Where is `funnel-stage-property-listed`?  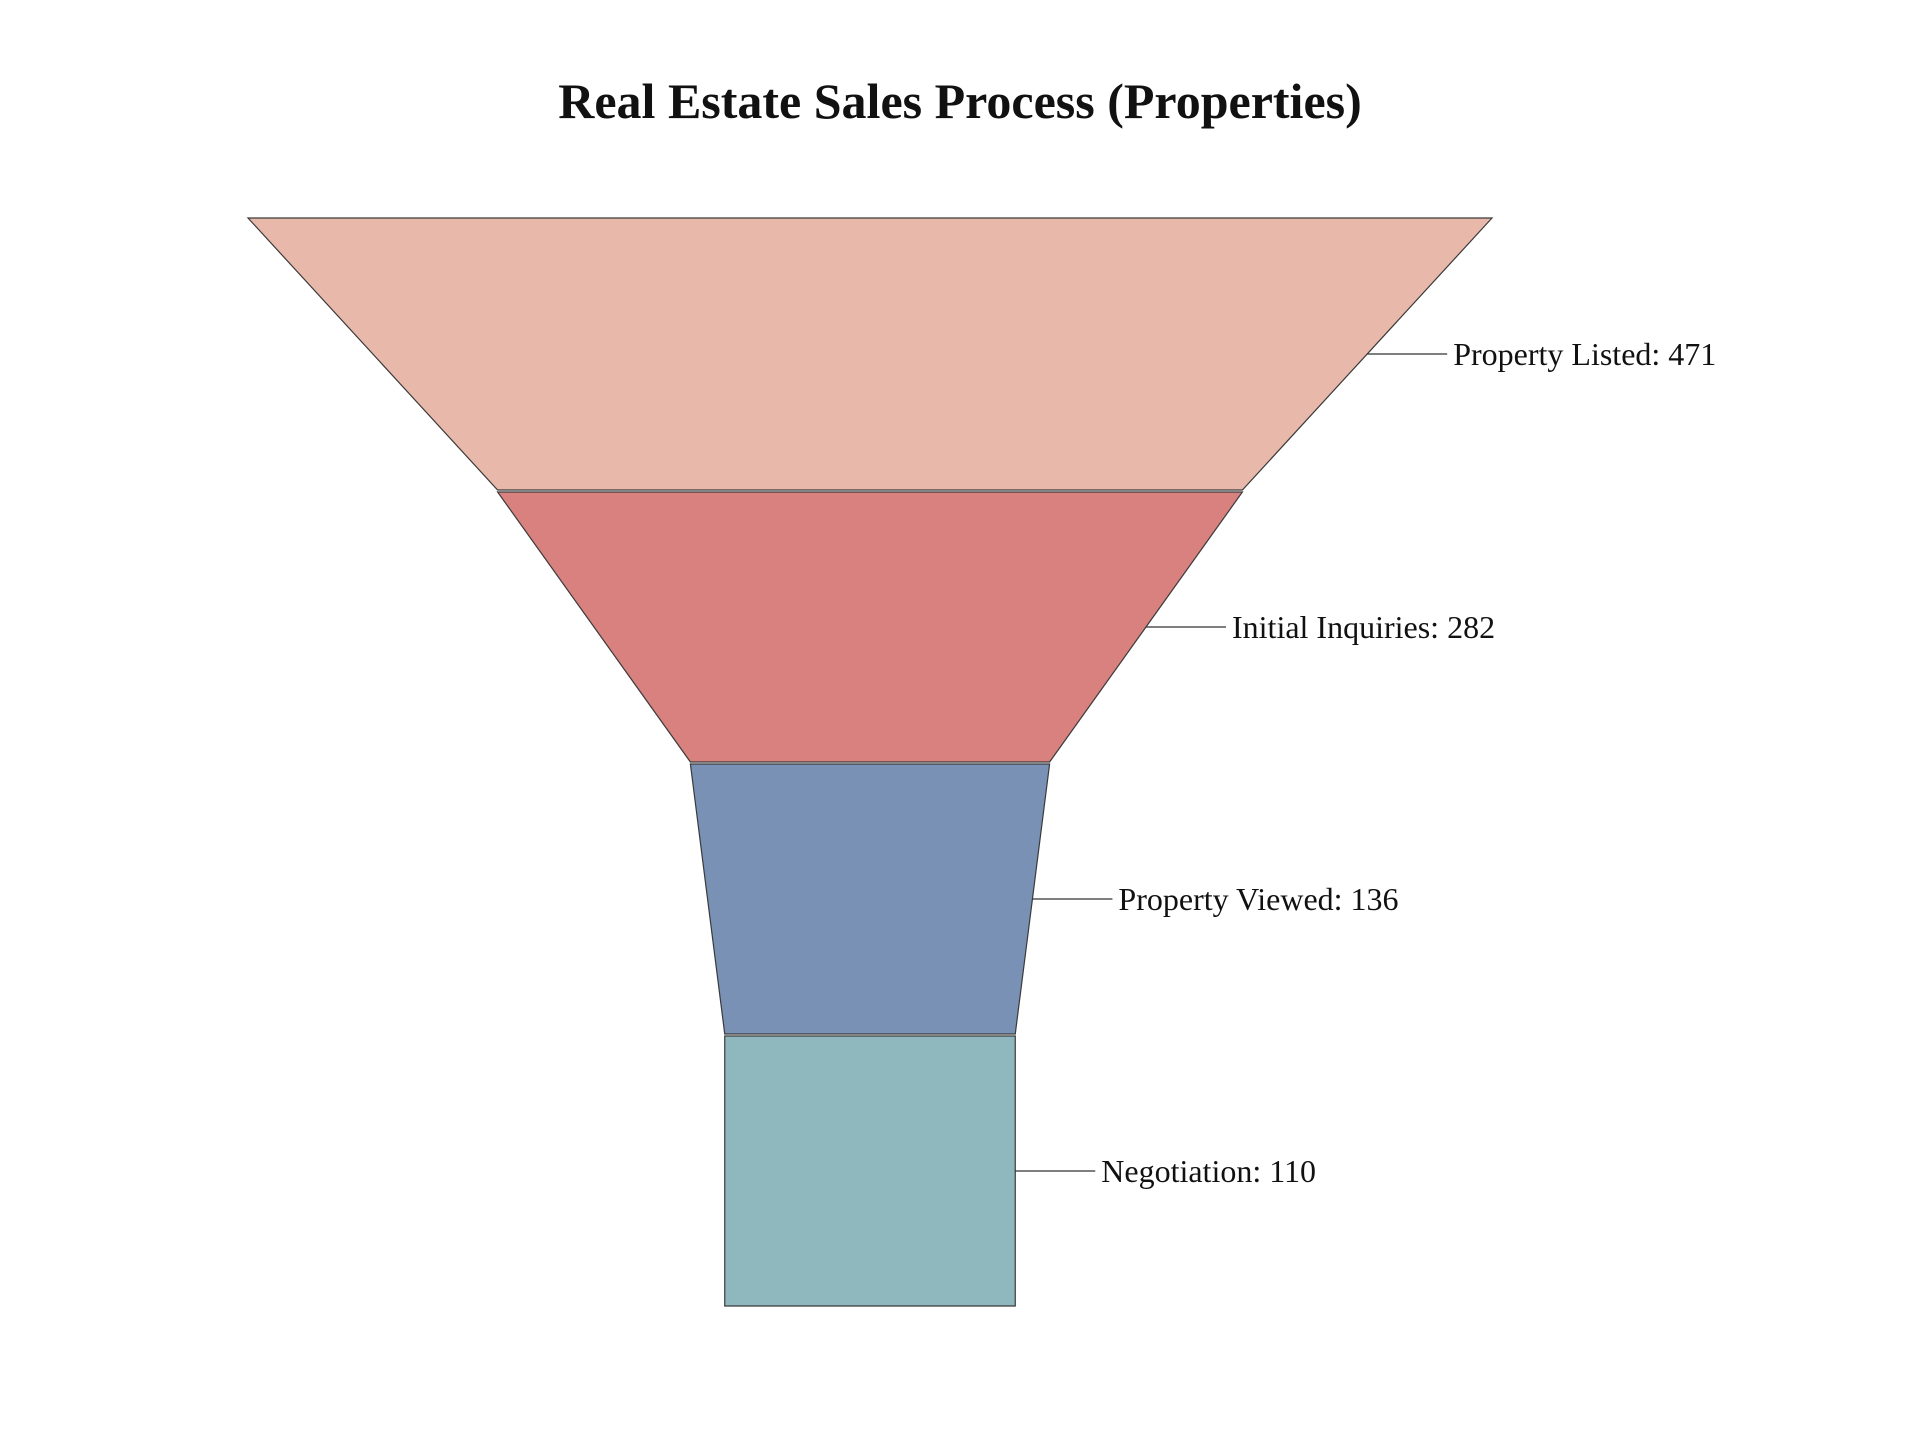
funnel-stage-property-listed is located at coordinates (870, 354).